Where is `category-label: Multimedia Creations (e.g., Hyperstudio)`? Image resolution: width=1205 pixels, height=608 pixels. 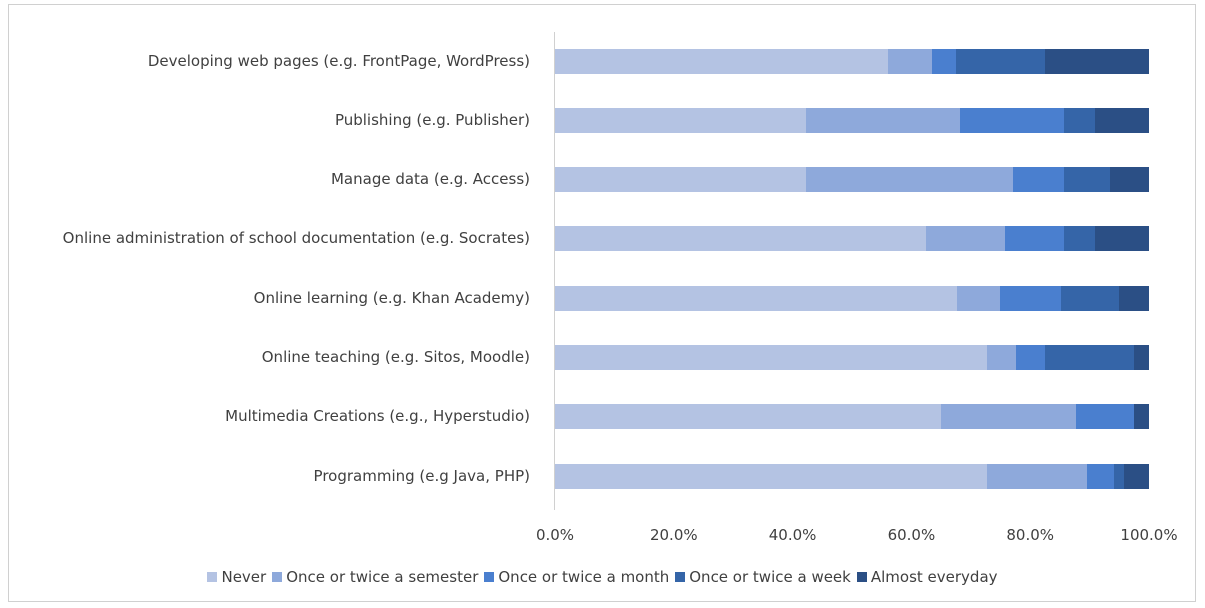 category-label: Multimedia Creations (e.g., Hyperstudio) is located at coordinates (377, 416).